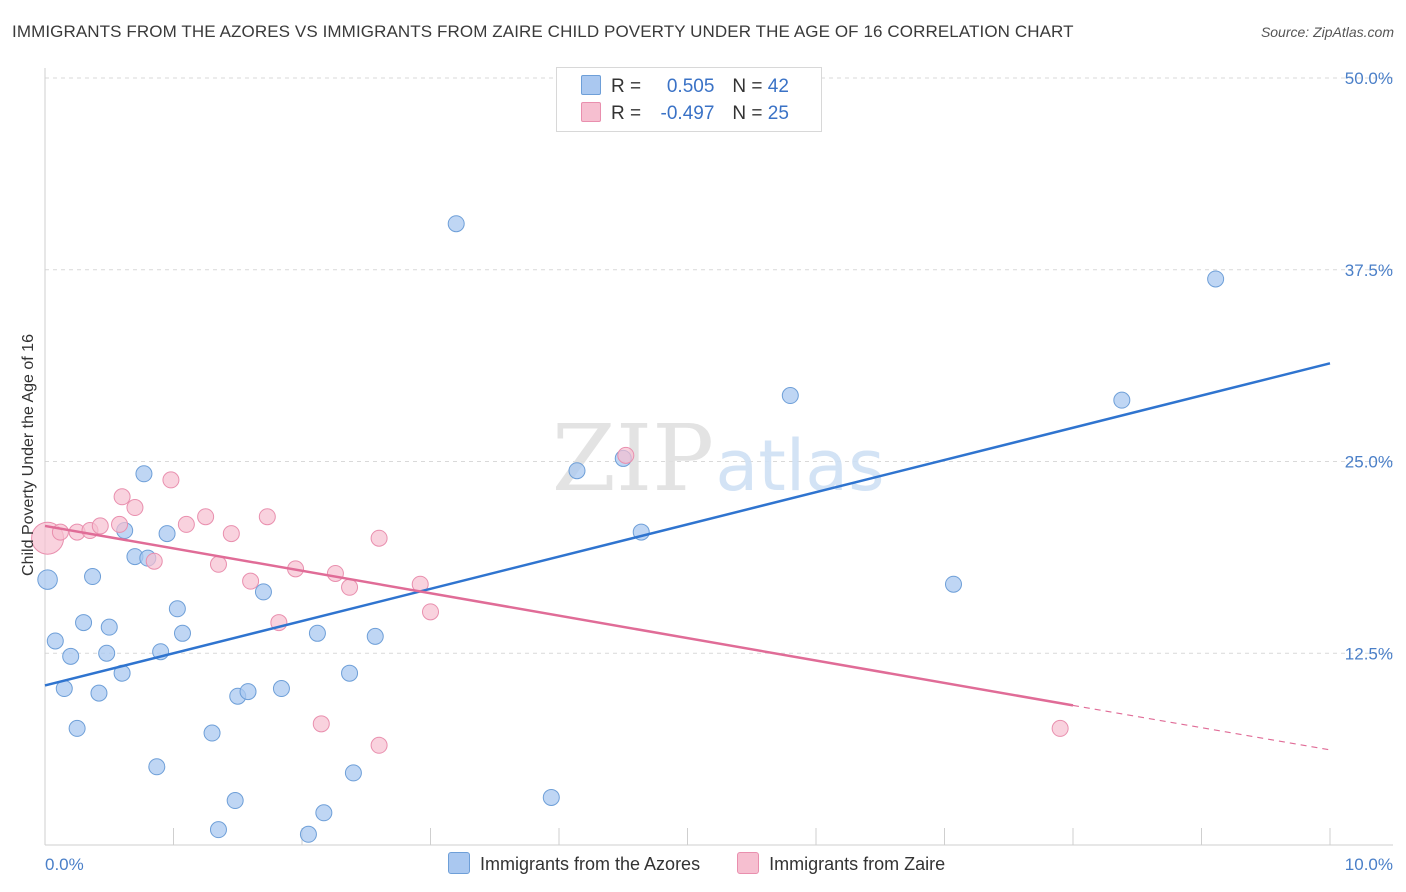 The image size is (1406, 892). Describe the element at coordinates (1201, 727) in the screenshot. I see `zaire-trendline-extension` at that location.